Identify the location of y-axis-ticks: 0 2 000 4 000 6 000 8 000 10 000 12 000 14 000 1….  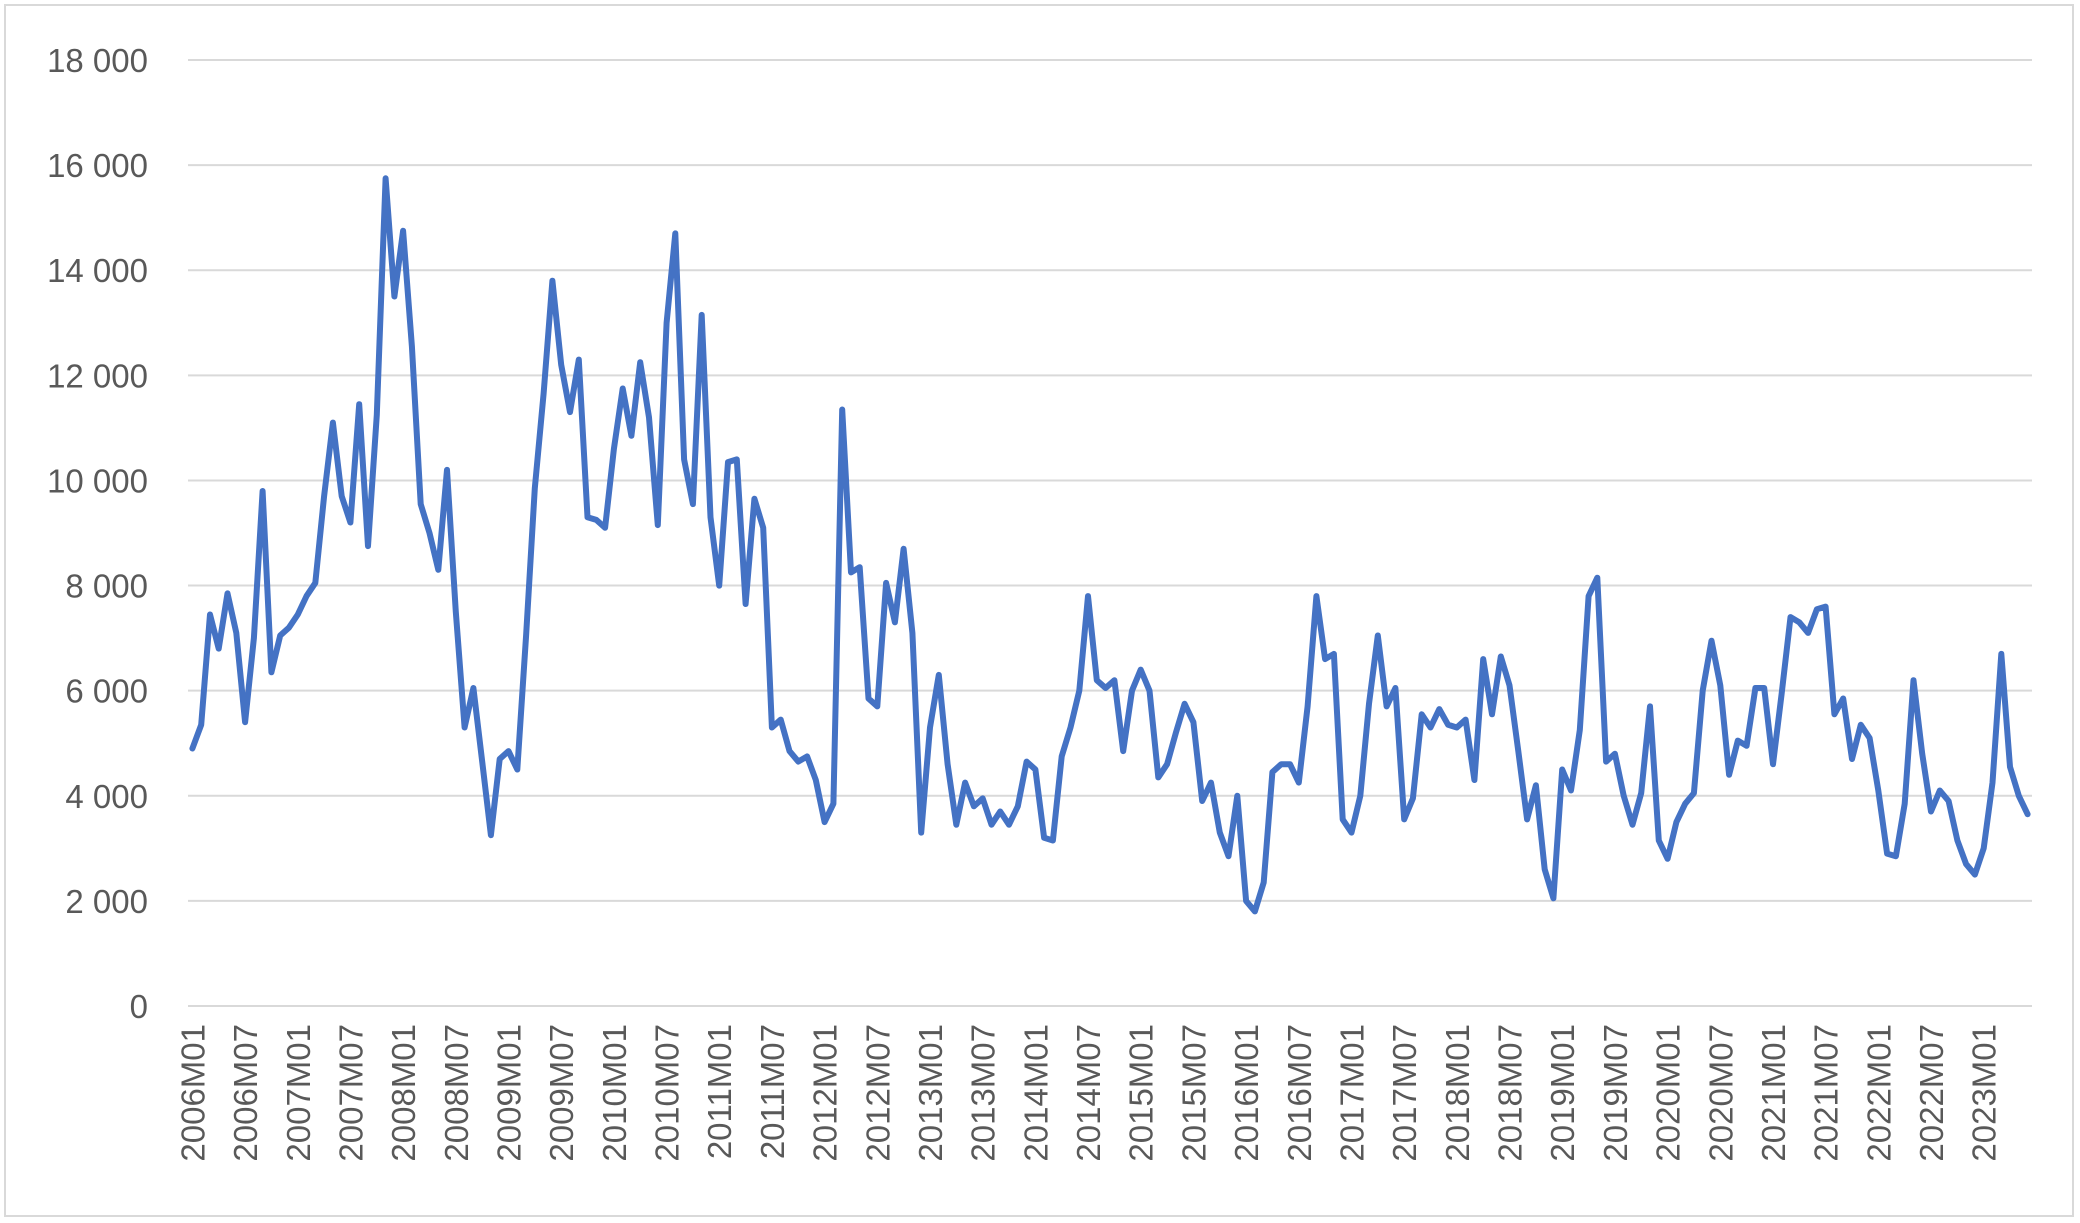
(97, 533).